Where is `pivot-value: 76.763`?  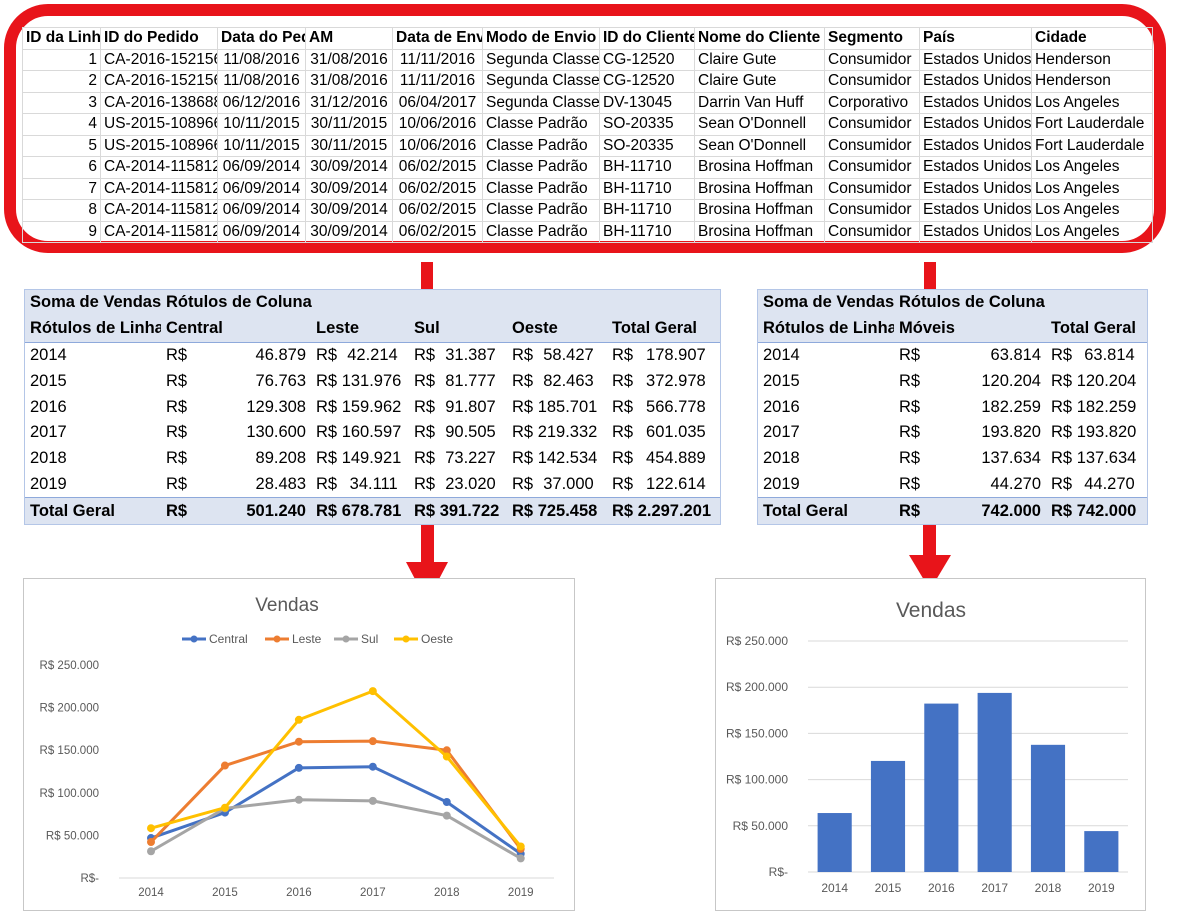 pivot-value: 76.763 is located at coordinates (280, 380).